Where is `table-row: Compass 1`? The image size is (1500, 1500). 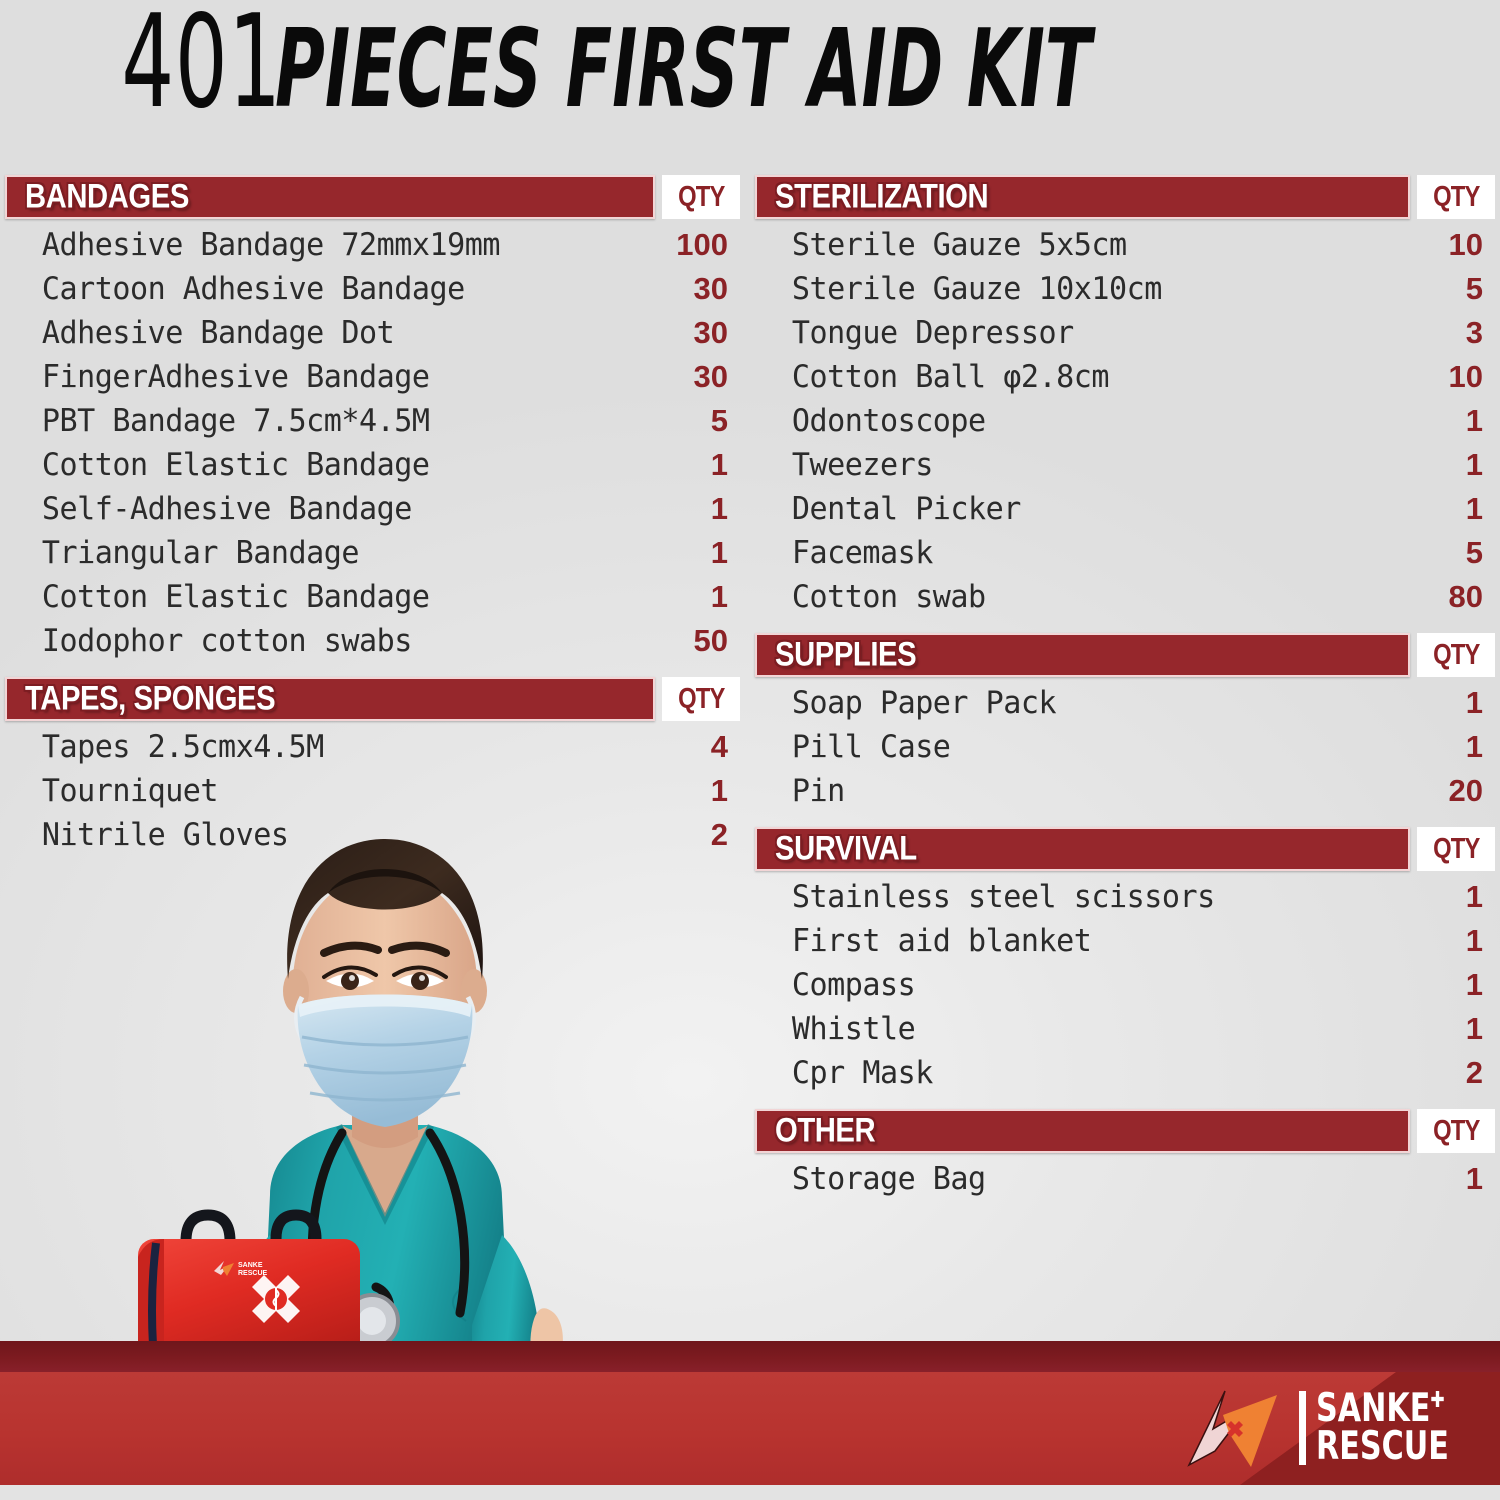 table-row: Compass 1 is located at coordinates (1125, 985).